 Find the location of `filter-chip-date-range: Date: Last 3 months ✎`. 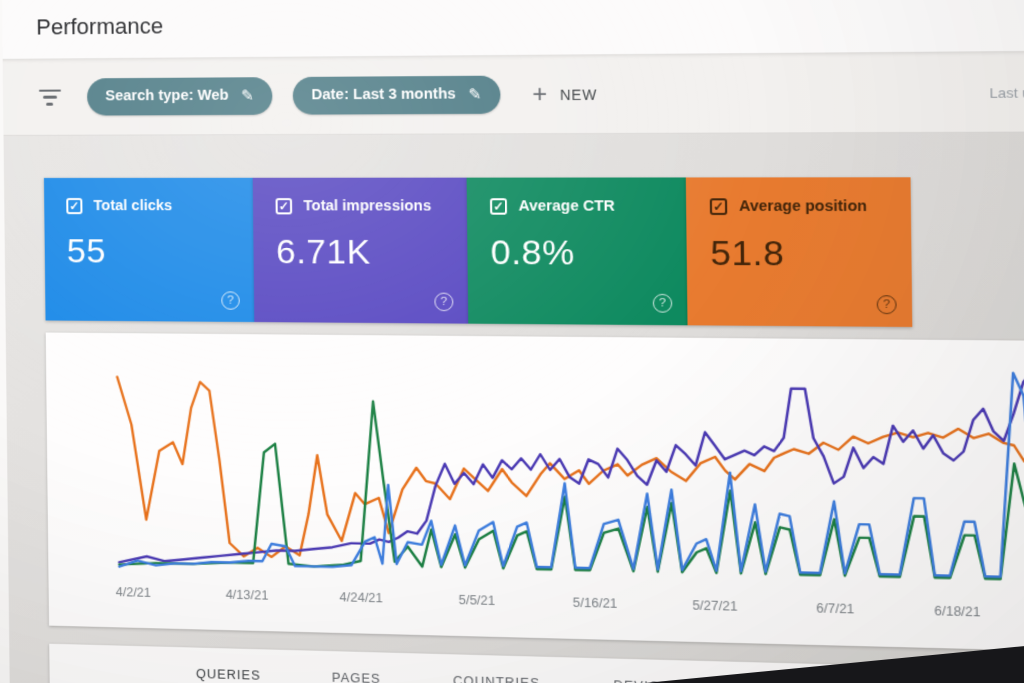

filter-chip-date-range: Date: Last 3 months ✎ is located at coordinates (396, 95).